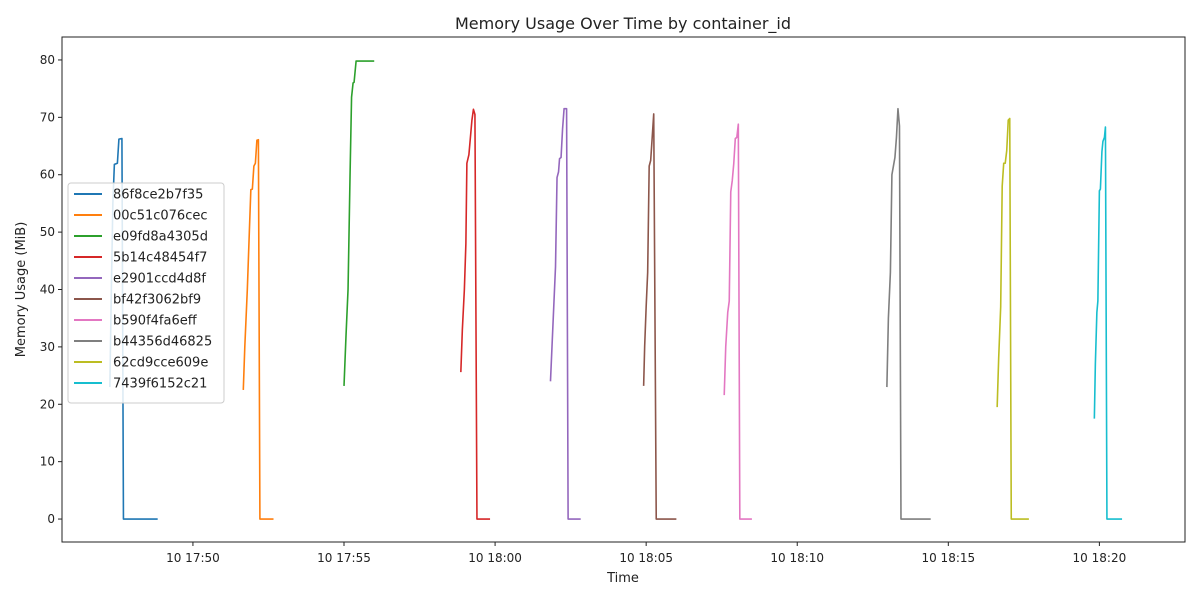  Describe the element at coordinates (646, 558) in the screenshot. I see `x-tick-label: 10 18:05` at that location.